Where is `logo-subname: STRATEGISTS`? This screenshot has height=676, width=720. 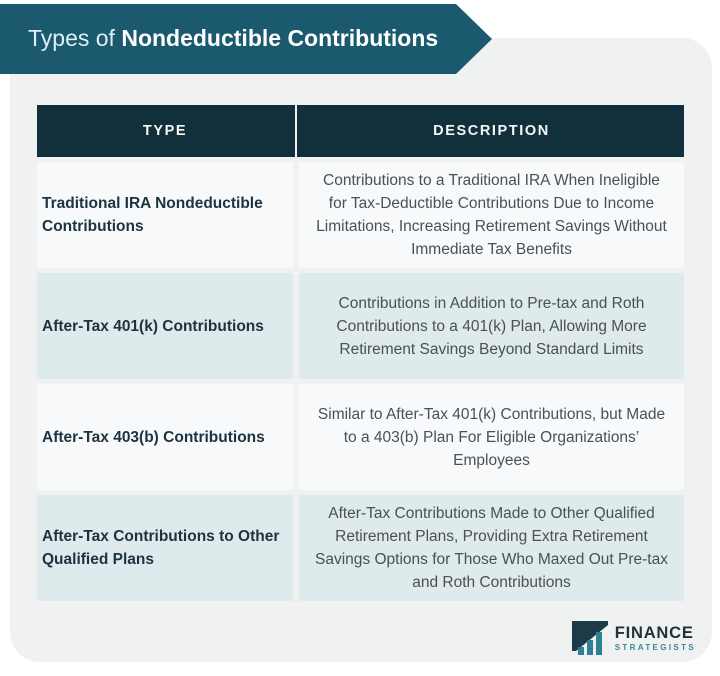 logo-subname: STRATEGISTS is located at coordinates (655, 647).